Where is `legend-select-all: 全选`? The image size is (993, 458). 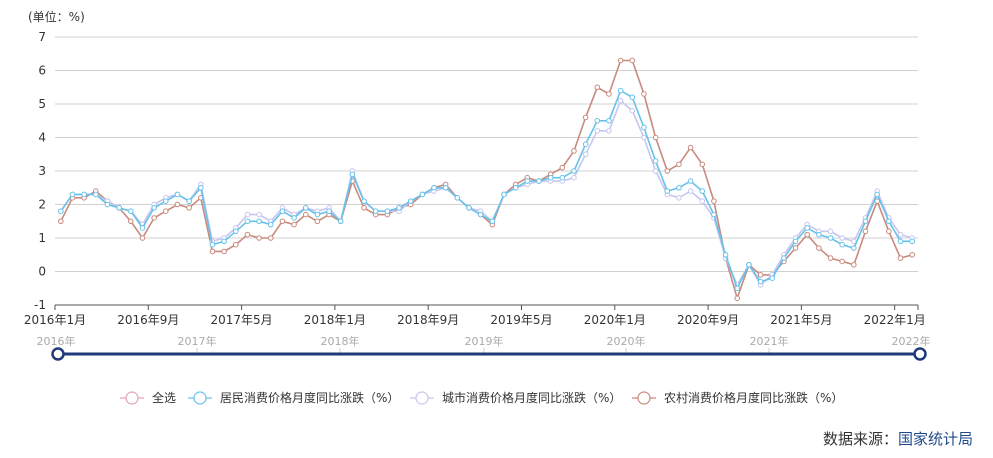
legend-select-all: 全选 is located at coordinates (164, 397).